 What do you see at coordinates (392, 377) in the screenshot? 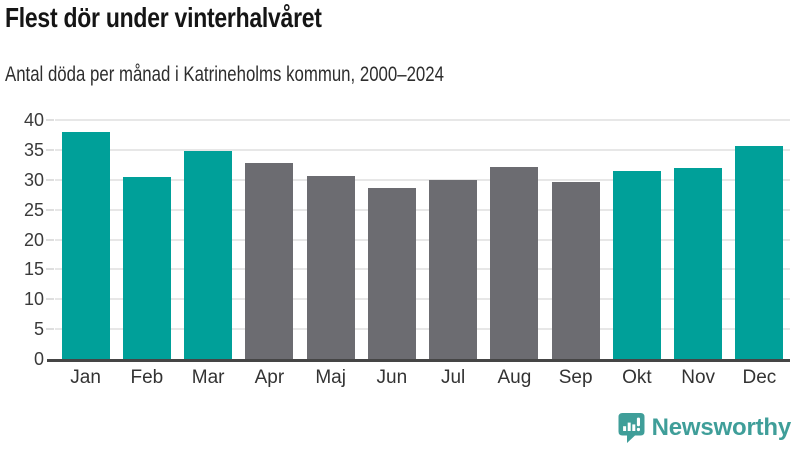
I see `x-tick-label-jun: Jun` at bounding box center [392, 377].